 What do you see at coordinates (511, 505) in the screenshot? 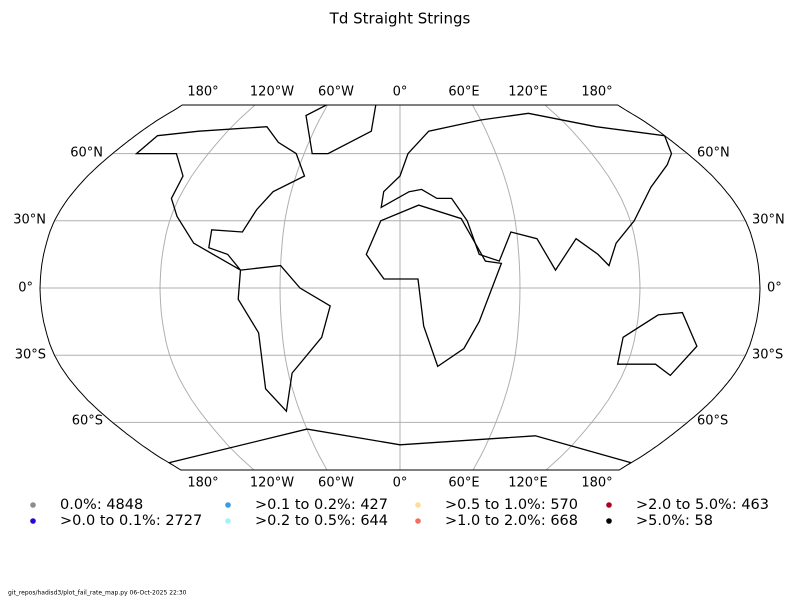
I see `legend-label: >0.5 to 1.0%: 570` at bounding box center [511, 505].